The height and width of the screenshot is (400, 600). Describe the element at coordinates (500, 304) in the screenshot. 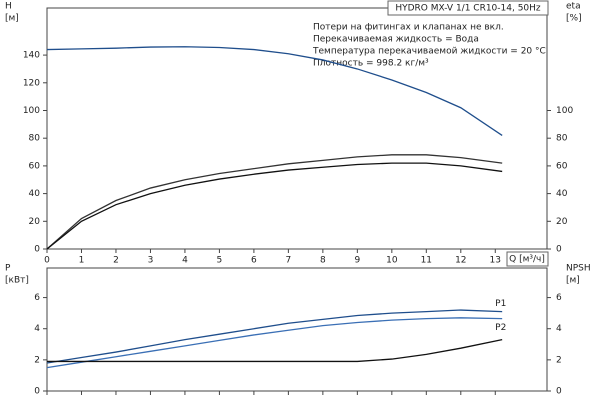

I see `series-label: P1` at that location.